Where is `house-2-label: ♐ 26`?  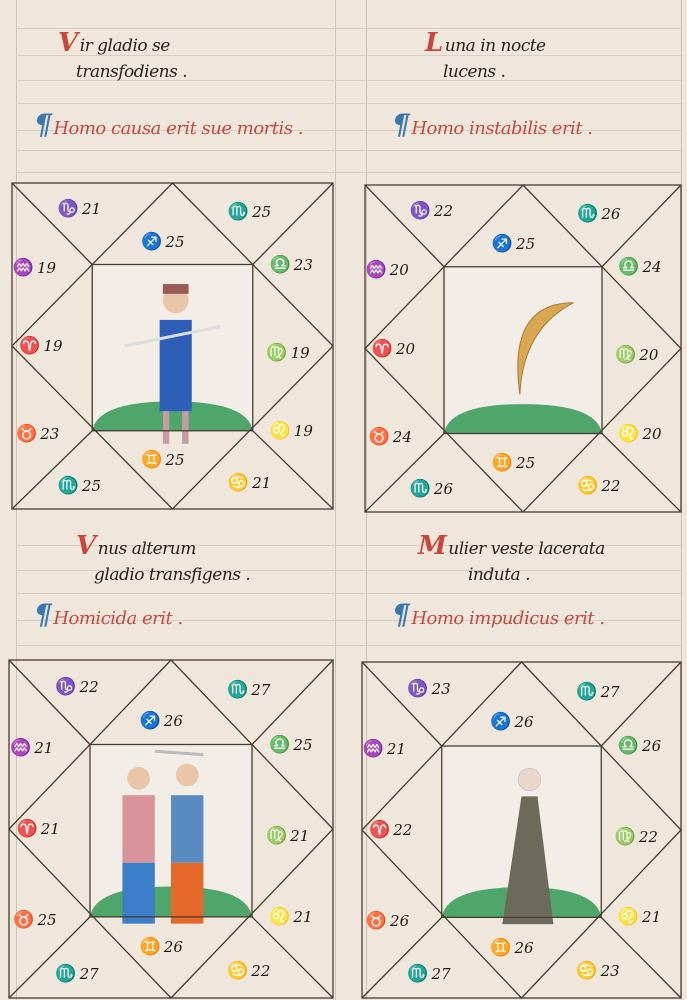 house-2-label: ♐ 26 is located at coordinates (161, 721).